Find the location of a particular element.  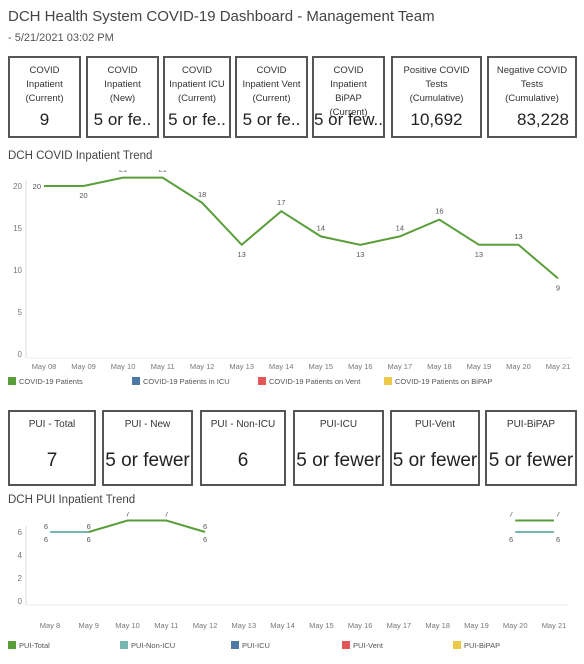

kpi-card-pui-icu: PUI-ICU 5 or fewer is located at coordinates (338, 448).